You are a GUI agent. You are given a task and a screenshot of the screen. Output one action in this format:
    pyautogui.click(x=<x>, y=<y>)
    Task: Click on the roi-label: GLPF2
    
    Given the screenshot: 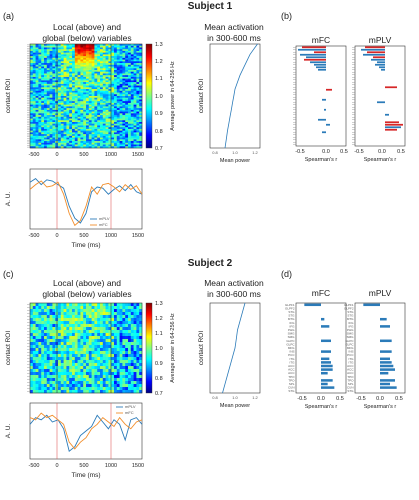 What is the action you would take?
    pyautogui.click(x=349, y=308)
    